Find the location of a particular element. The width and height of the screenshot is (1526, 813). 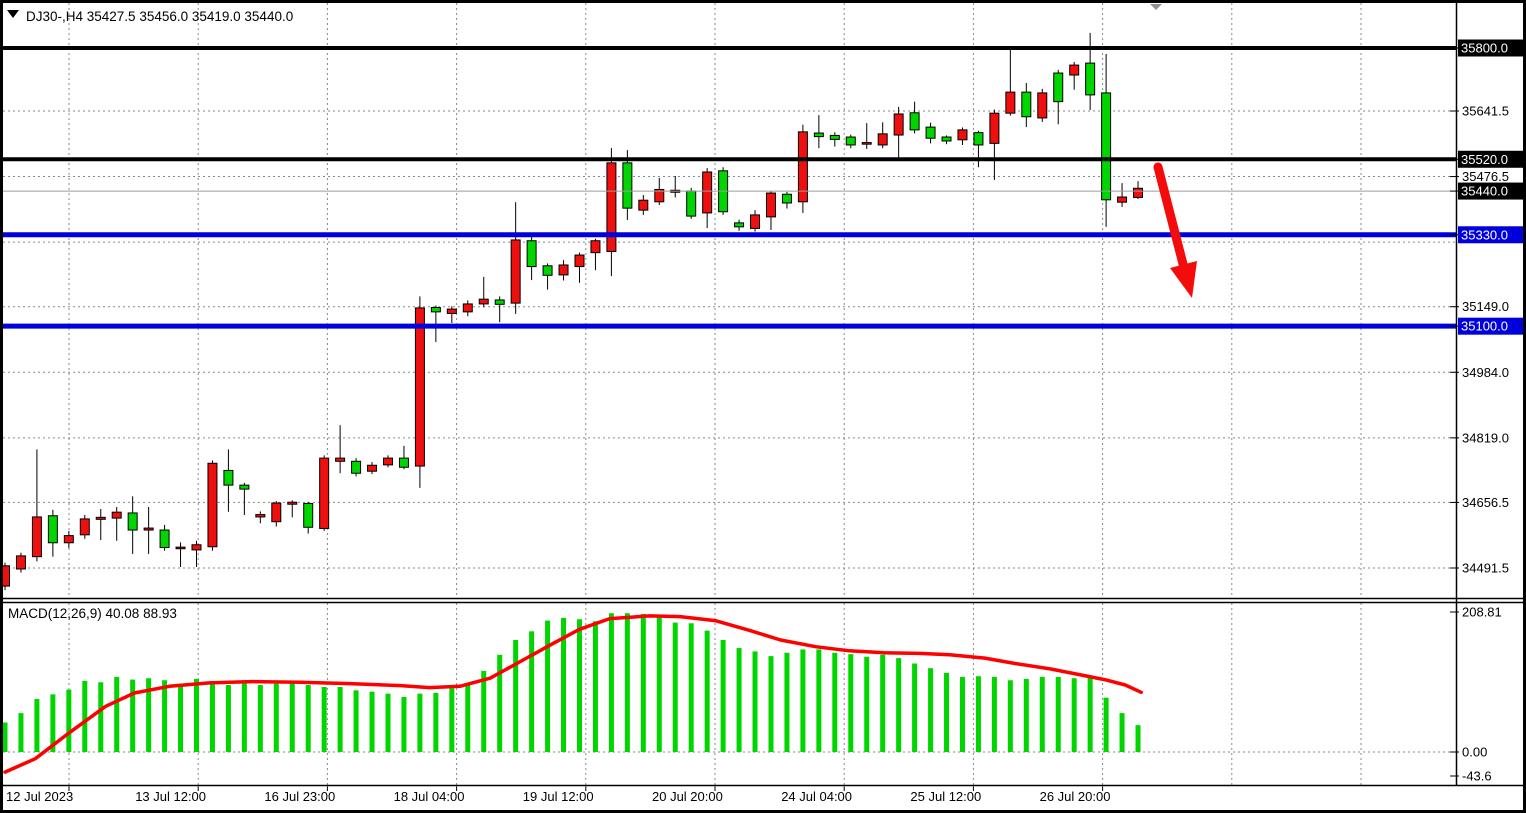

price-badge-black is located at coordinates (1491, 159).